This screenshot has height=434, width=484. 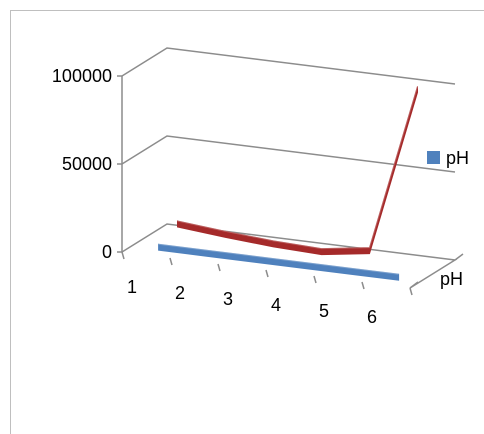 I want to click on y-axis-tick-labels: 0 50000 100000, so click(x=82, y=164).